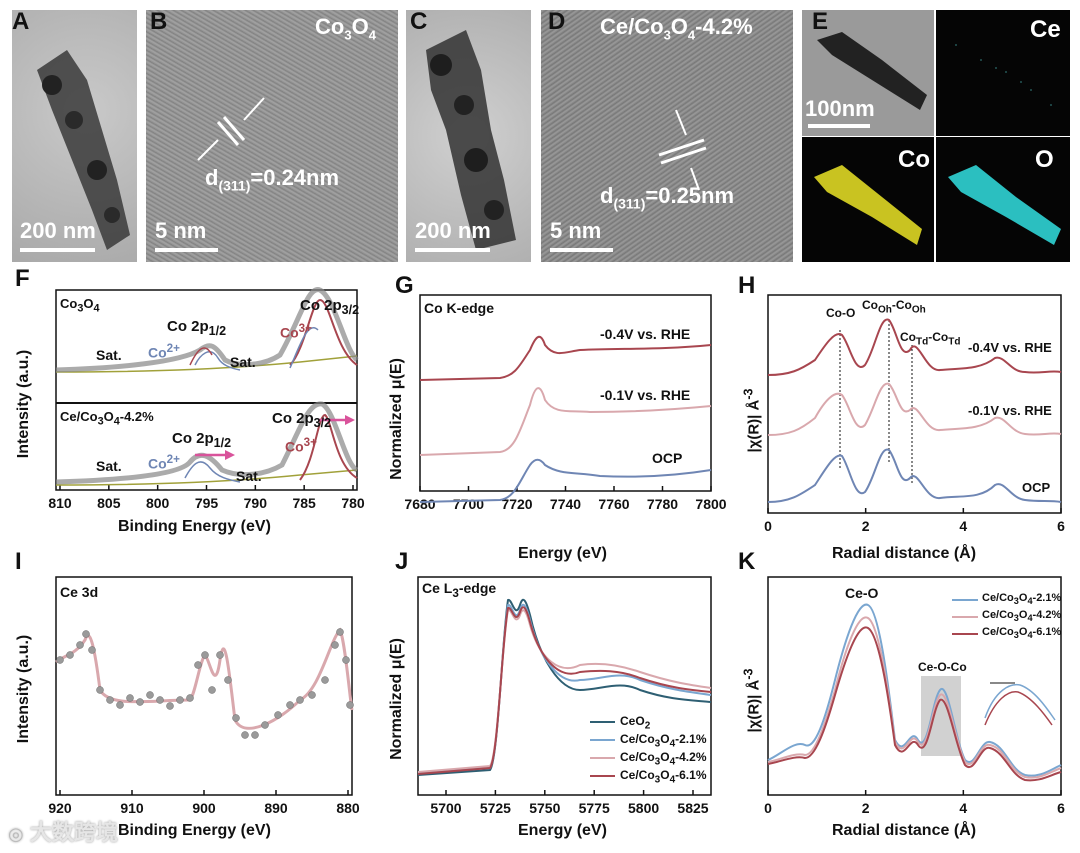 This screenshot has width=1080, height=853. What do you see at coordinates (914, 409) in the screenshot?
I see `h-curve-01v` at bounding box center [914, 409].